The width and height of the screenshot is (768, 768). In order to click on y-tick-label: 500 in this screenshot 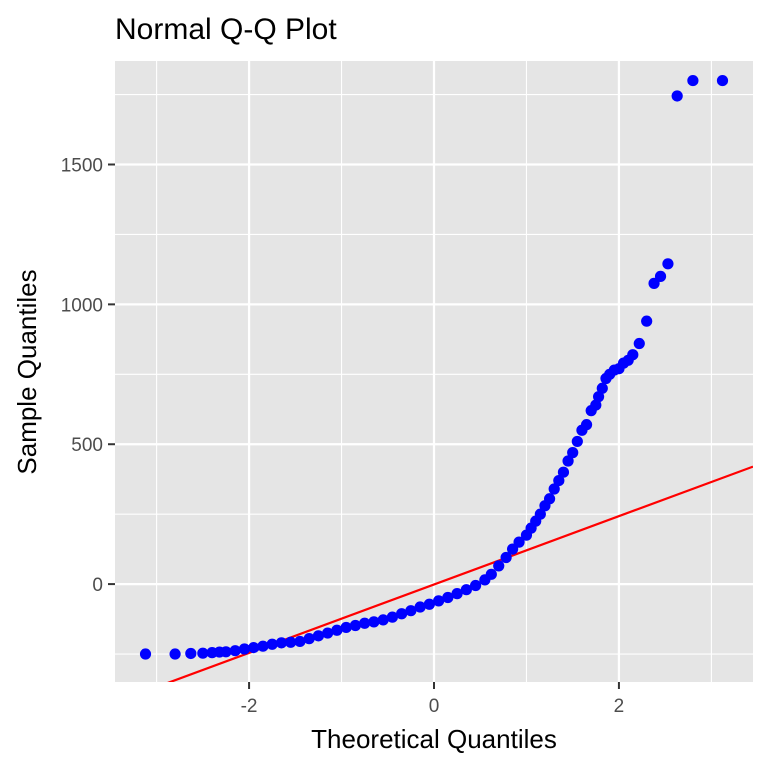, I will do `click(87, 445)`.